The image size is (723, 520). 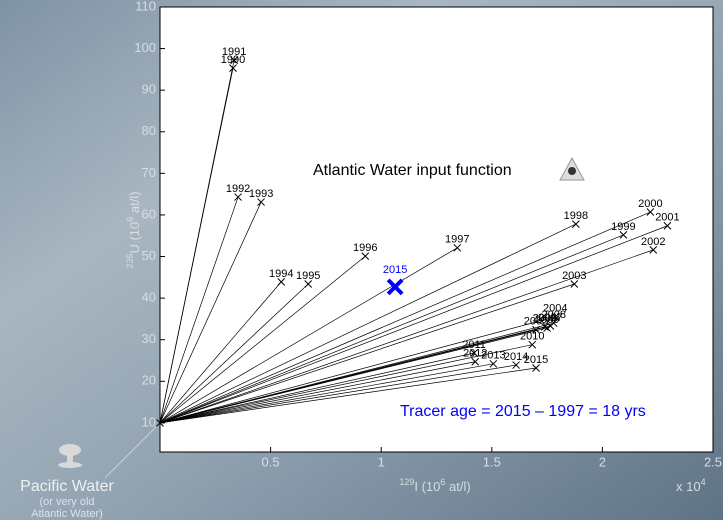 What do you see at coordinates (132, 450) in the screenshot?
I see `pointer-line` at bounding box center [132, 450].